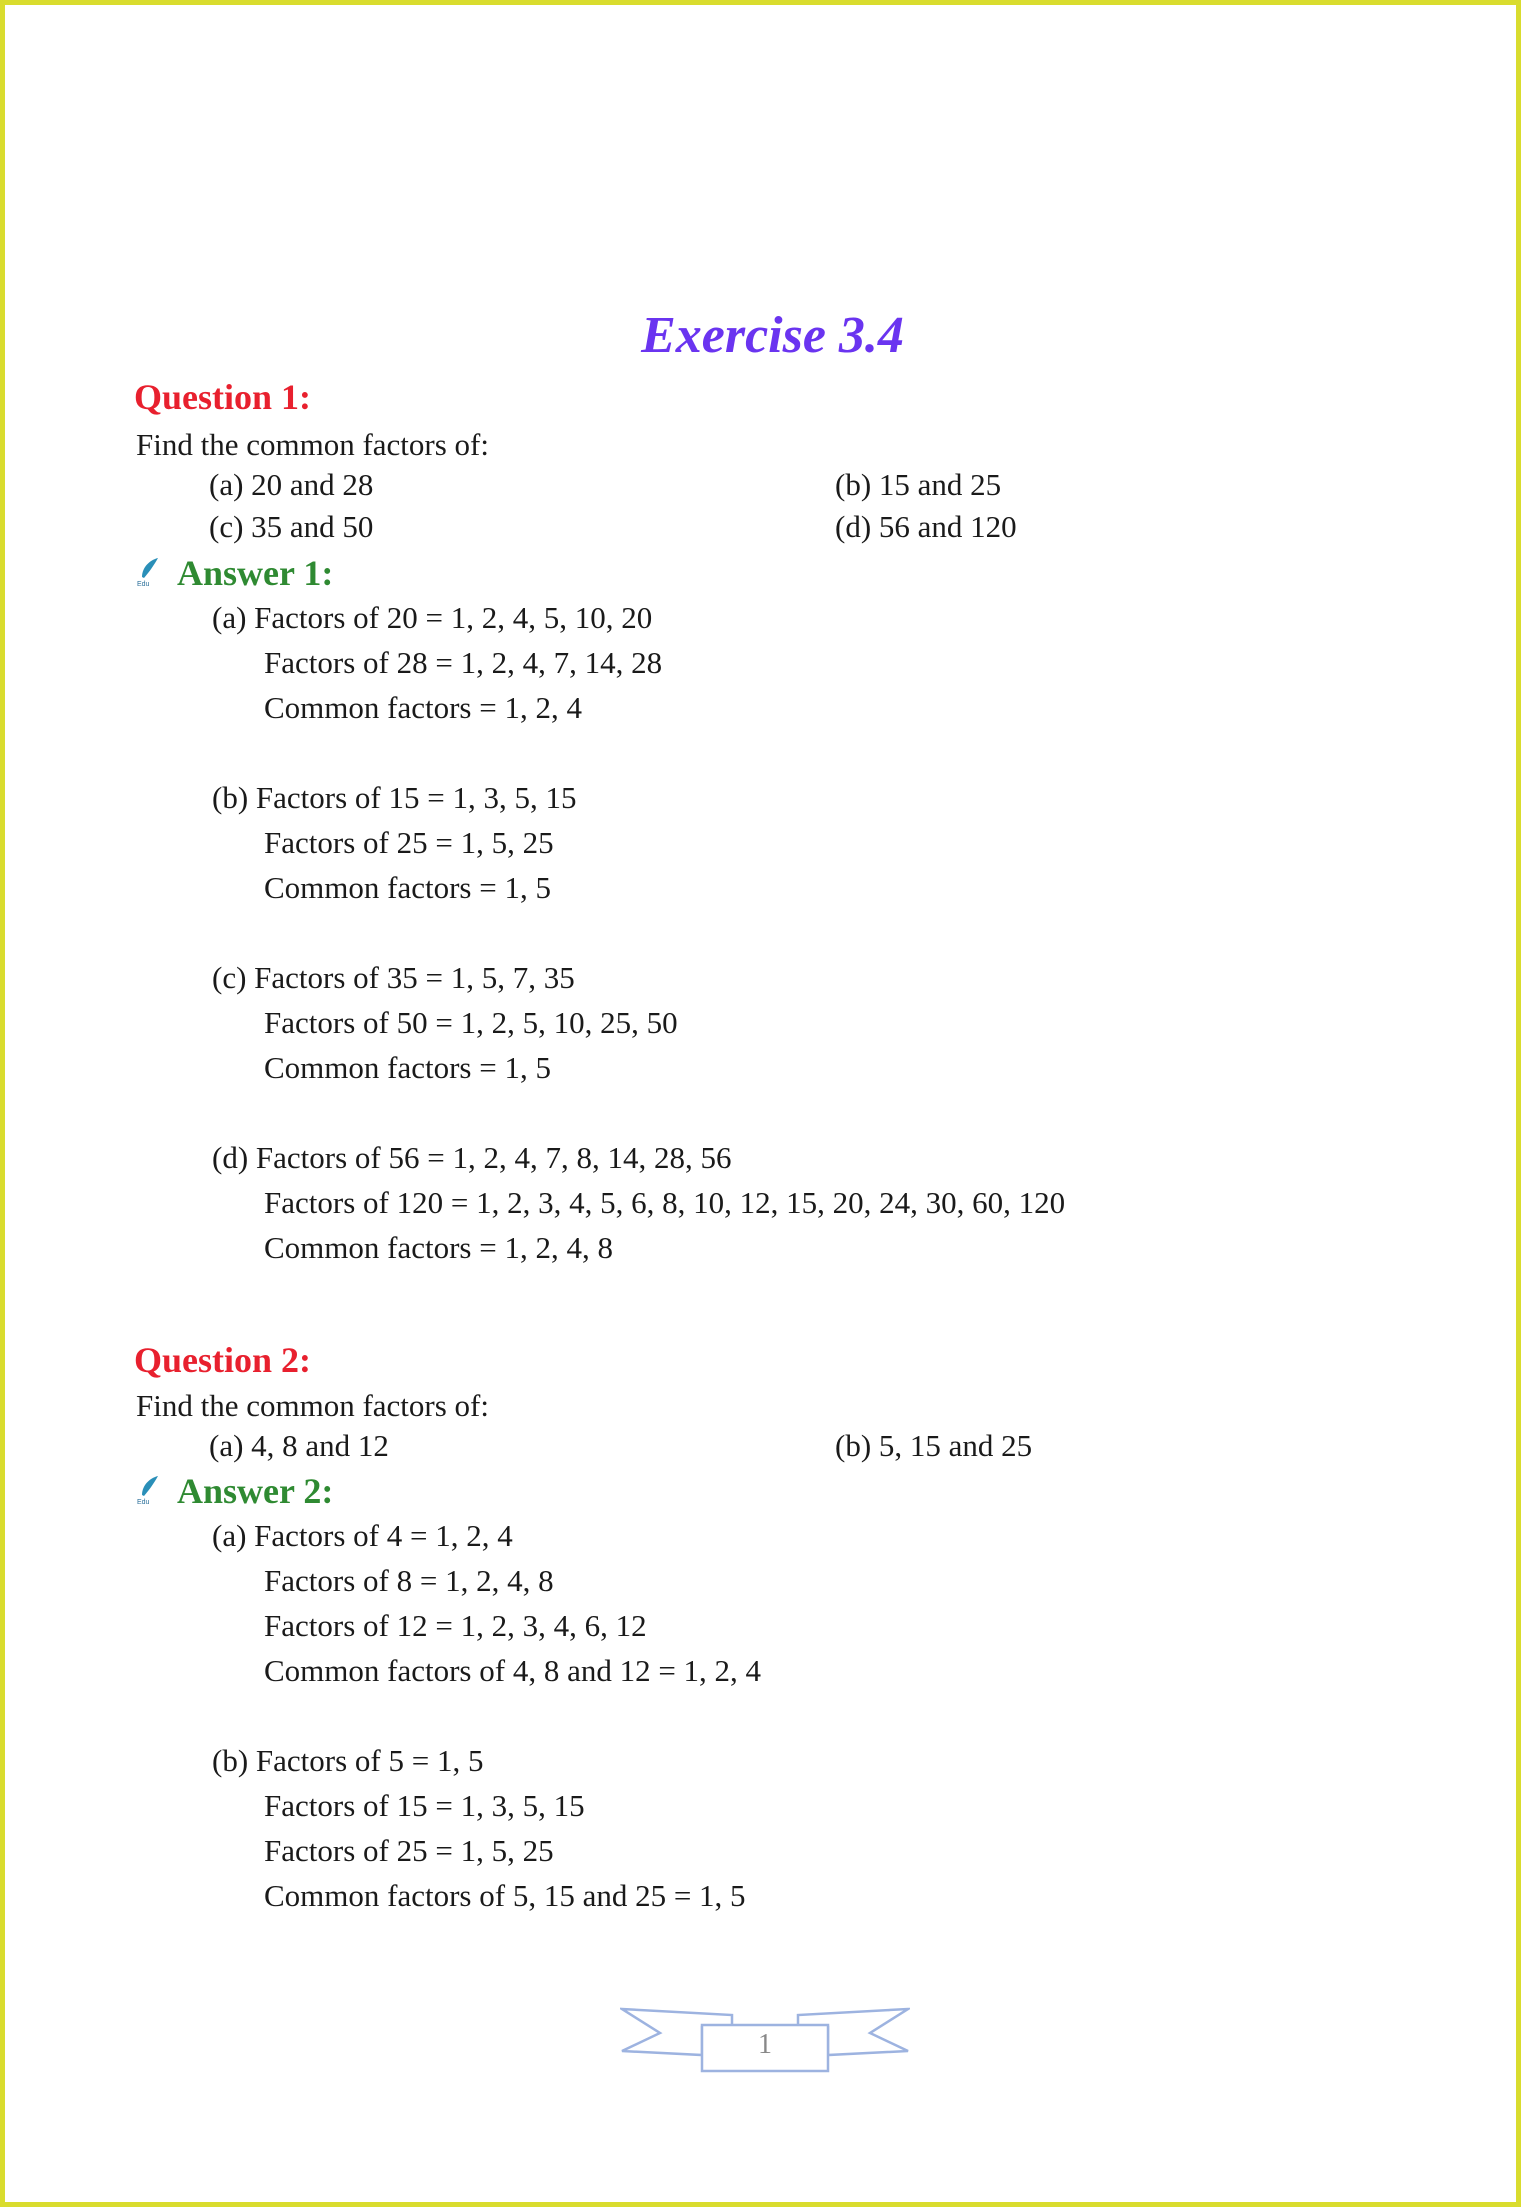 This screenshot has height=2207, width=1521. Describe the element at coordinates (423, 707) in the screenshot. I see `answer-line: Common factors = 1, 2, 4` at that location.